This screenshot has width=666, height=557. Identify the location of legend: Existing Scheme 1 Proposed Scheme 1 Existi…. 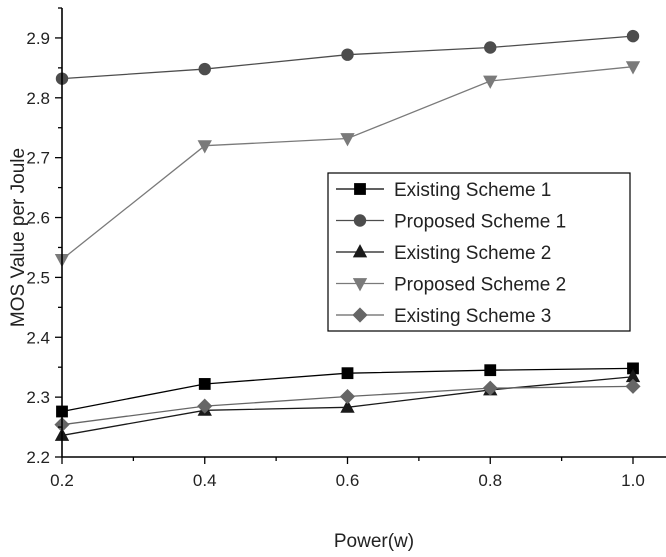
(479, 252).